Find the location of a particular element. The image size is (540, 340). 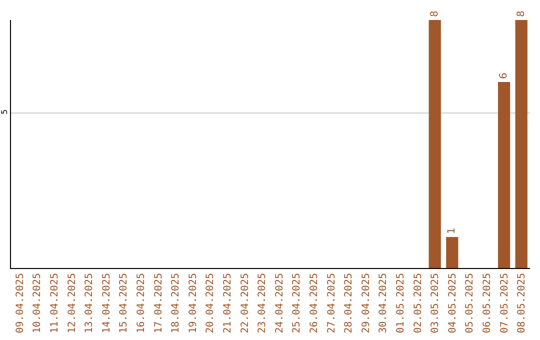

x-tick-label: 18.04.2025 is located at coordinates (176, 303).